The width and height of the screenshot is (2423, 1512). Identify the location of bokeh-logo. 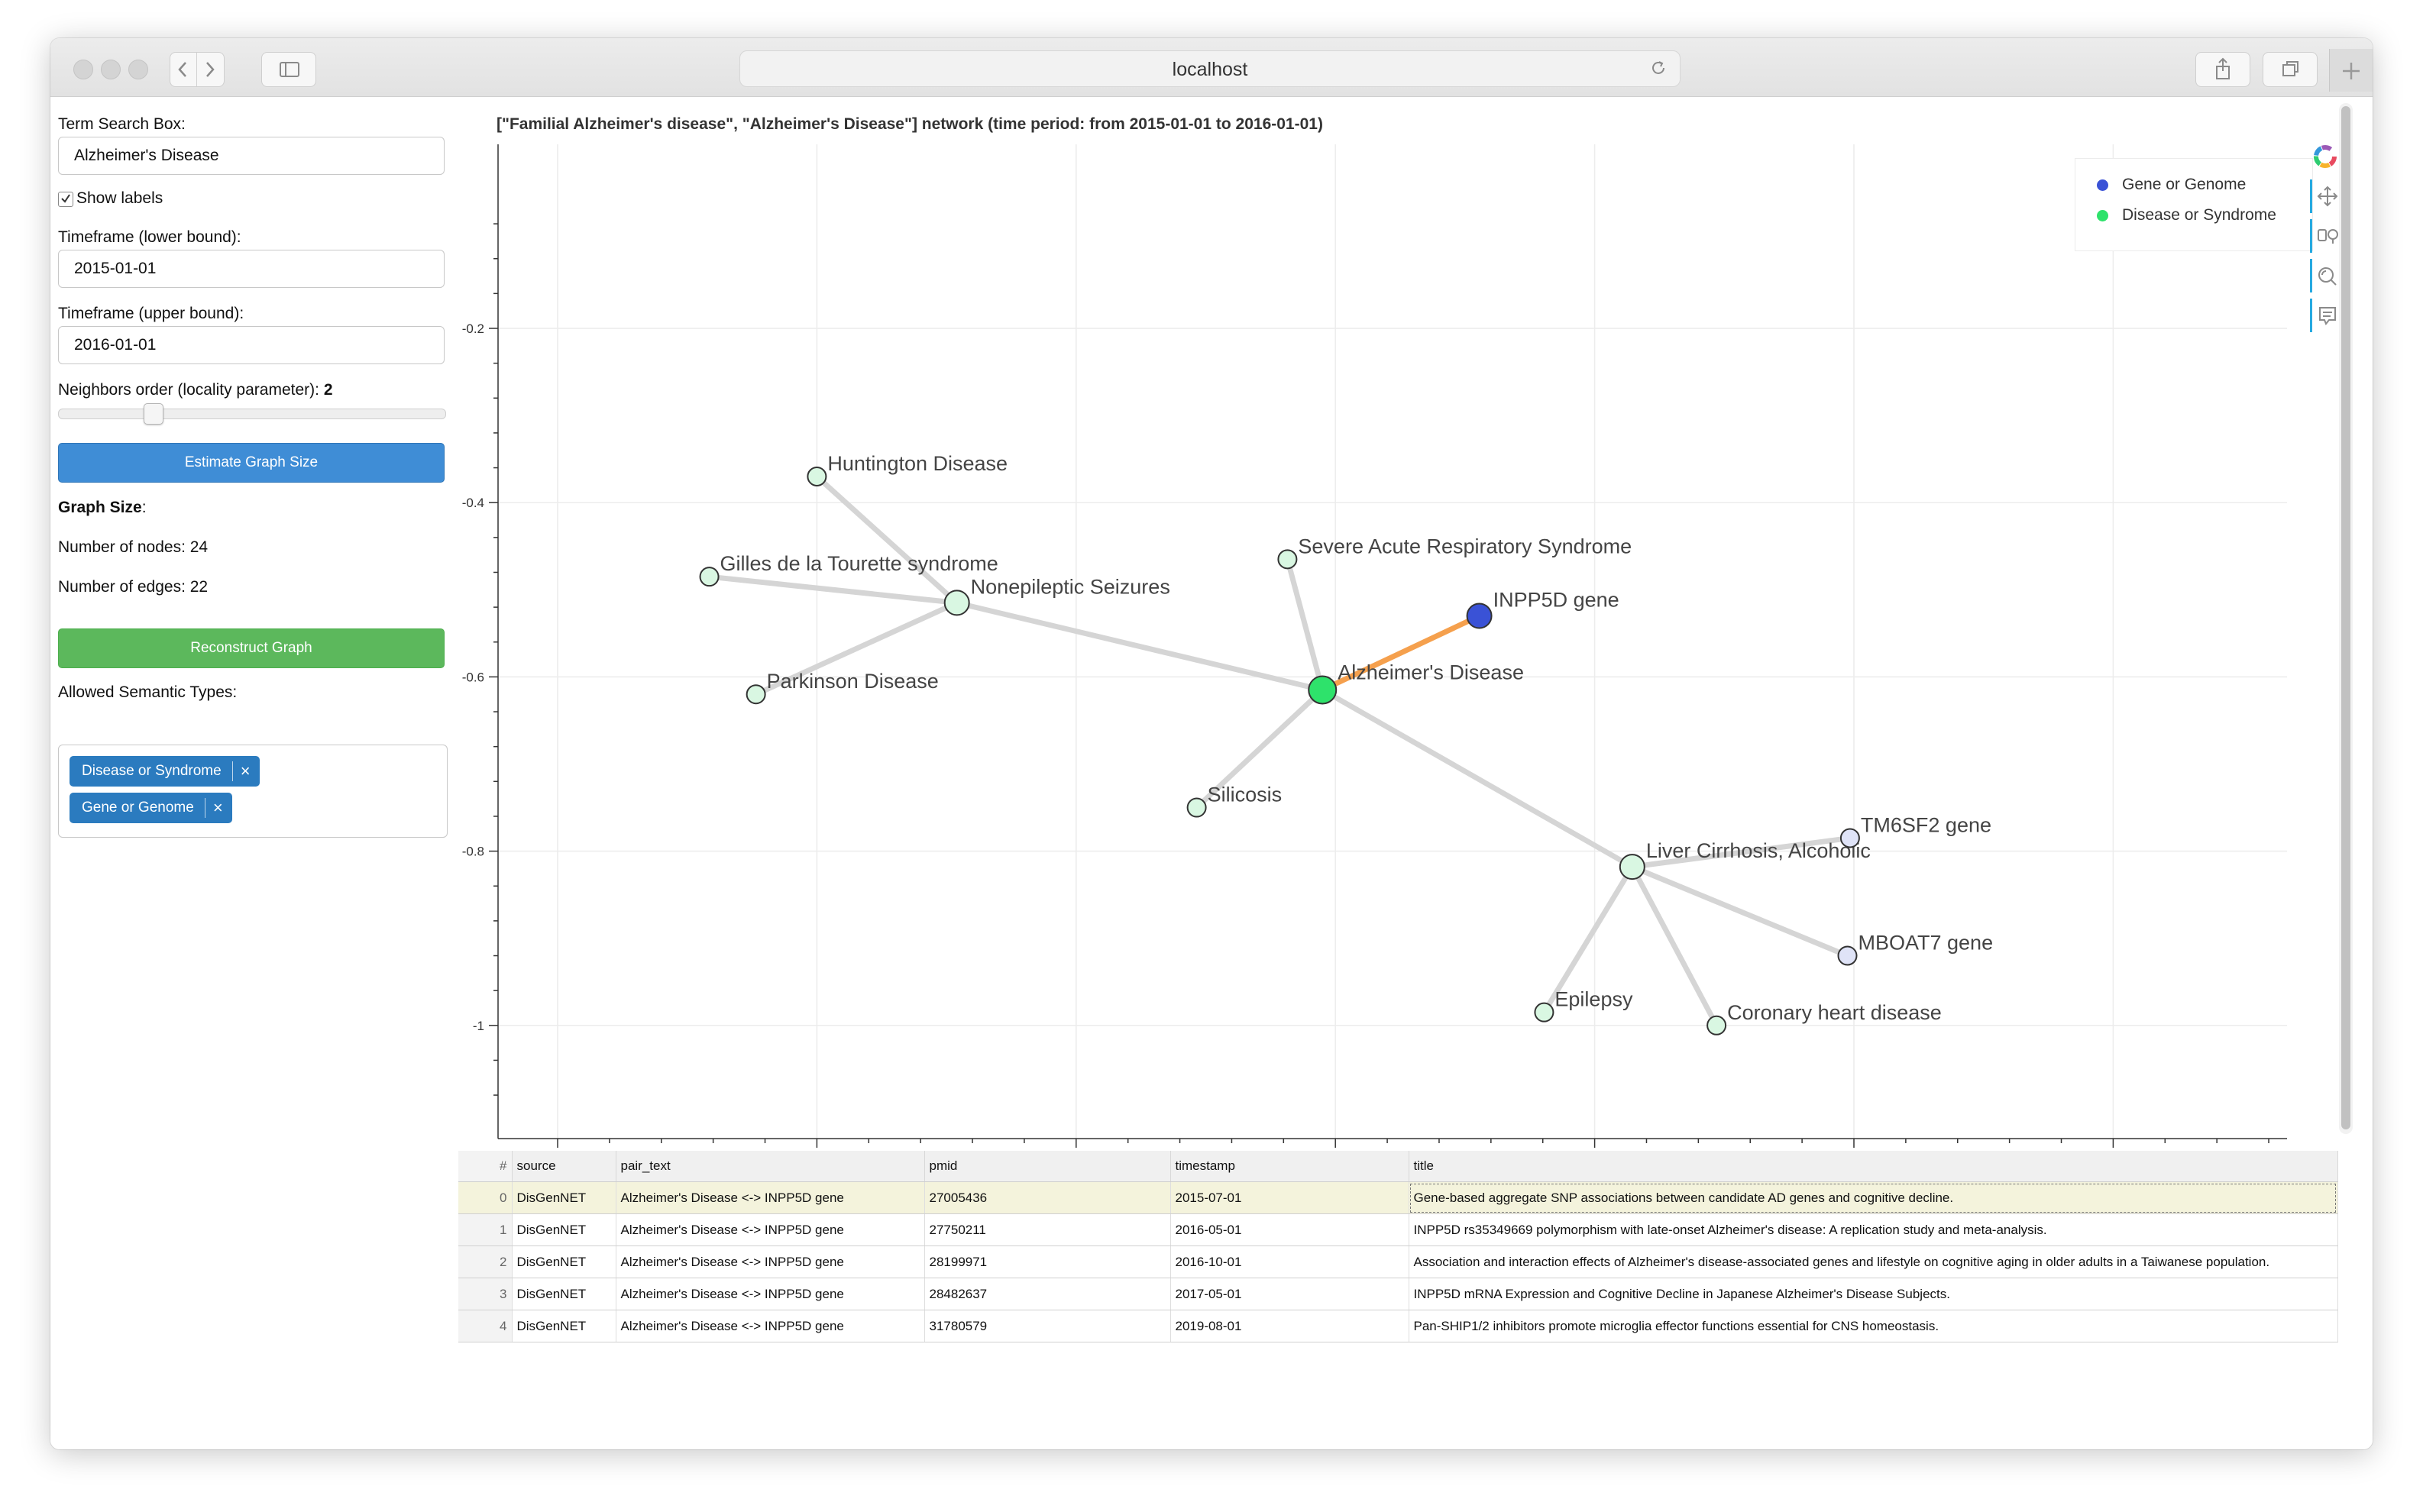
(2325, 157).